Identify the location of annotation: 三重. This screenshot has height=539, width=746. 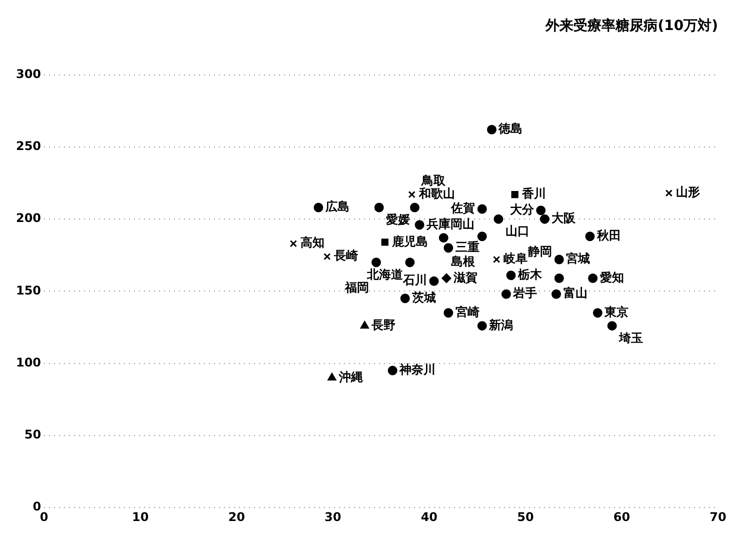
(467, 247).